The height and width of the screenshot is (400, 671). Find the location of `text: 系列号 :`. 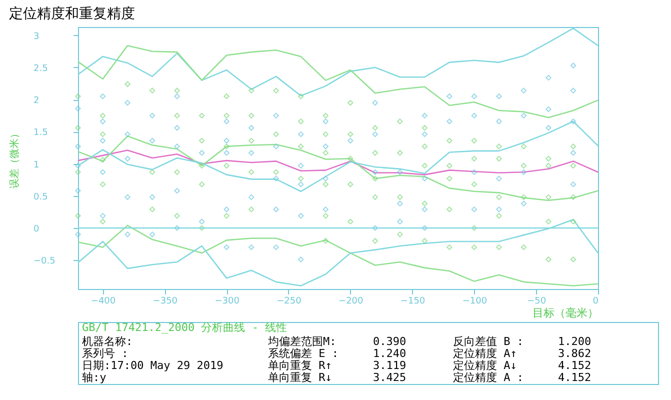

text: 系列号 : is located at coordinates (105, 353).